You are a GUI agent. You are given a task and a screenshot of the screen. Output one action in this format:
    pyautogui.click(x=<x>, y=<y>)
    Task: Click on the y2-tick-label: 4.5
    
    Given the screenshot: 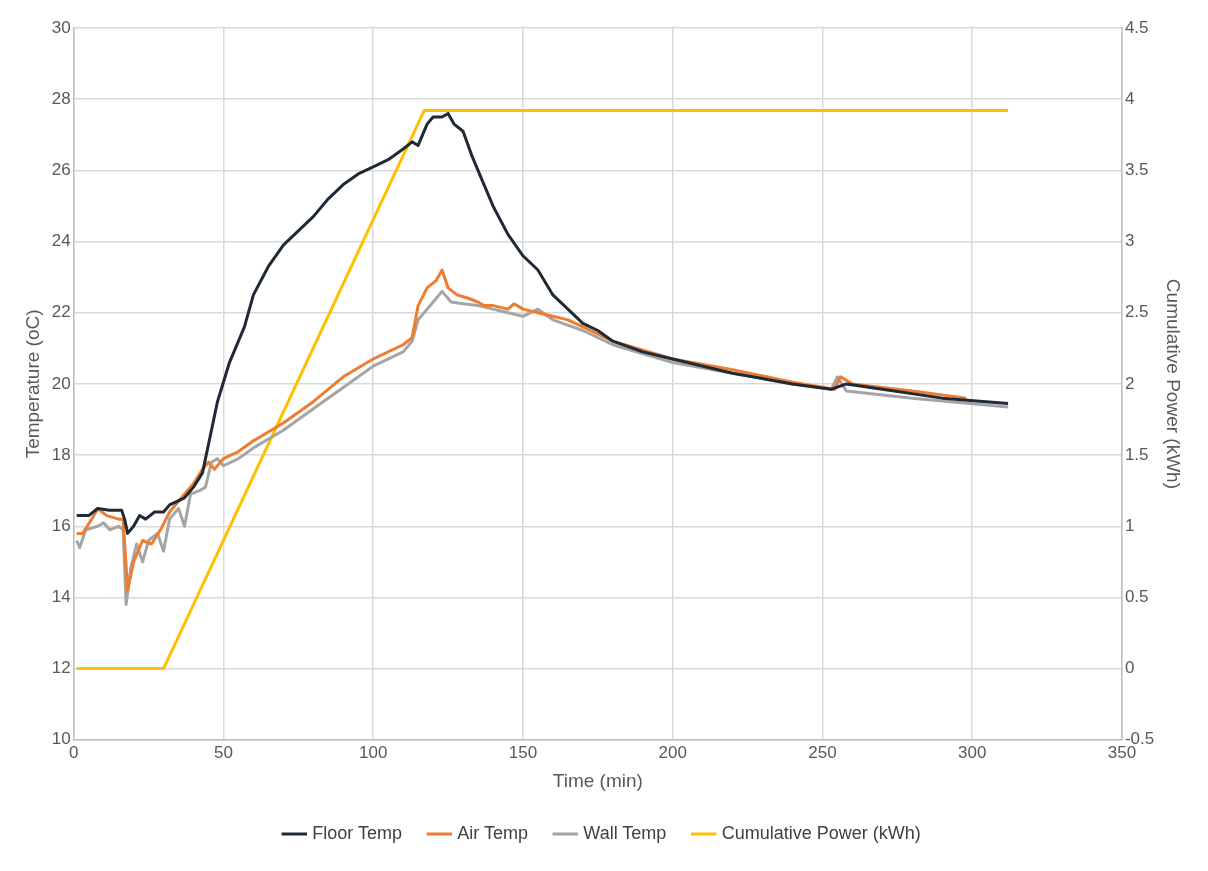 What is the action you would take?
    pyautogui.click(x=1136, y=27)
    